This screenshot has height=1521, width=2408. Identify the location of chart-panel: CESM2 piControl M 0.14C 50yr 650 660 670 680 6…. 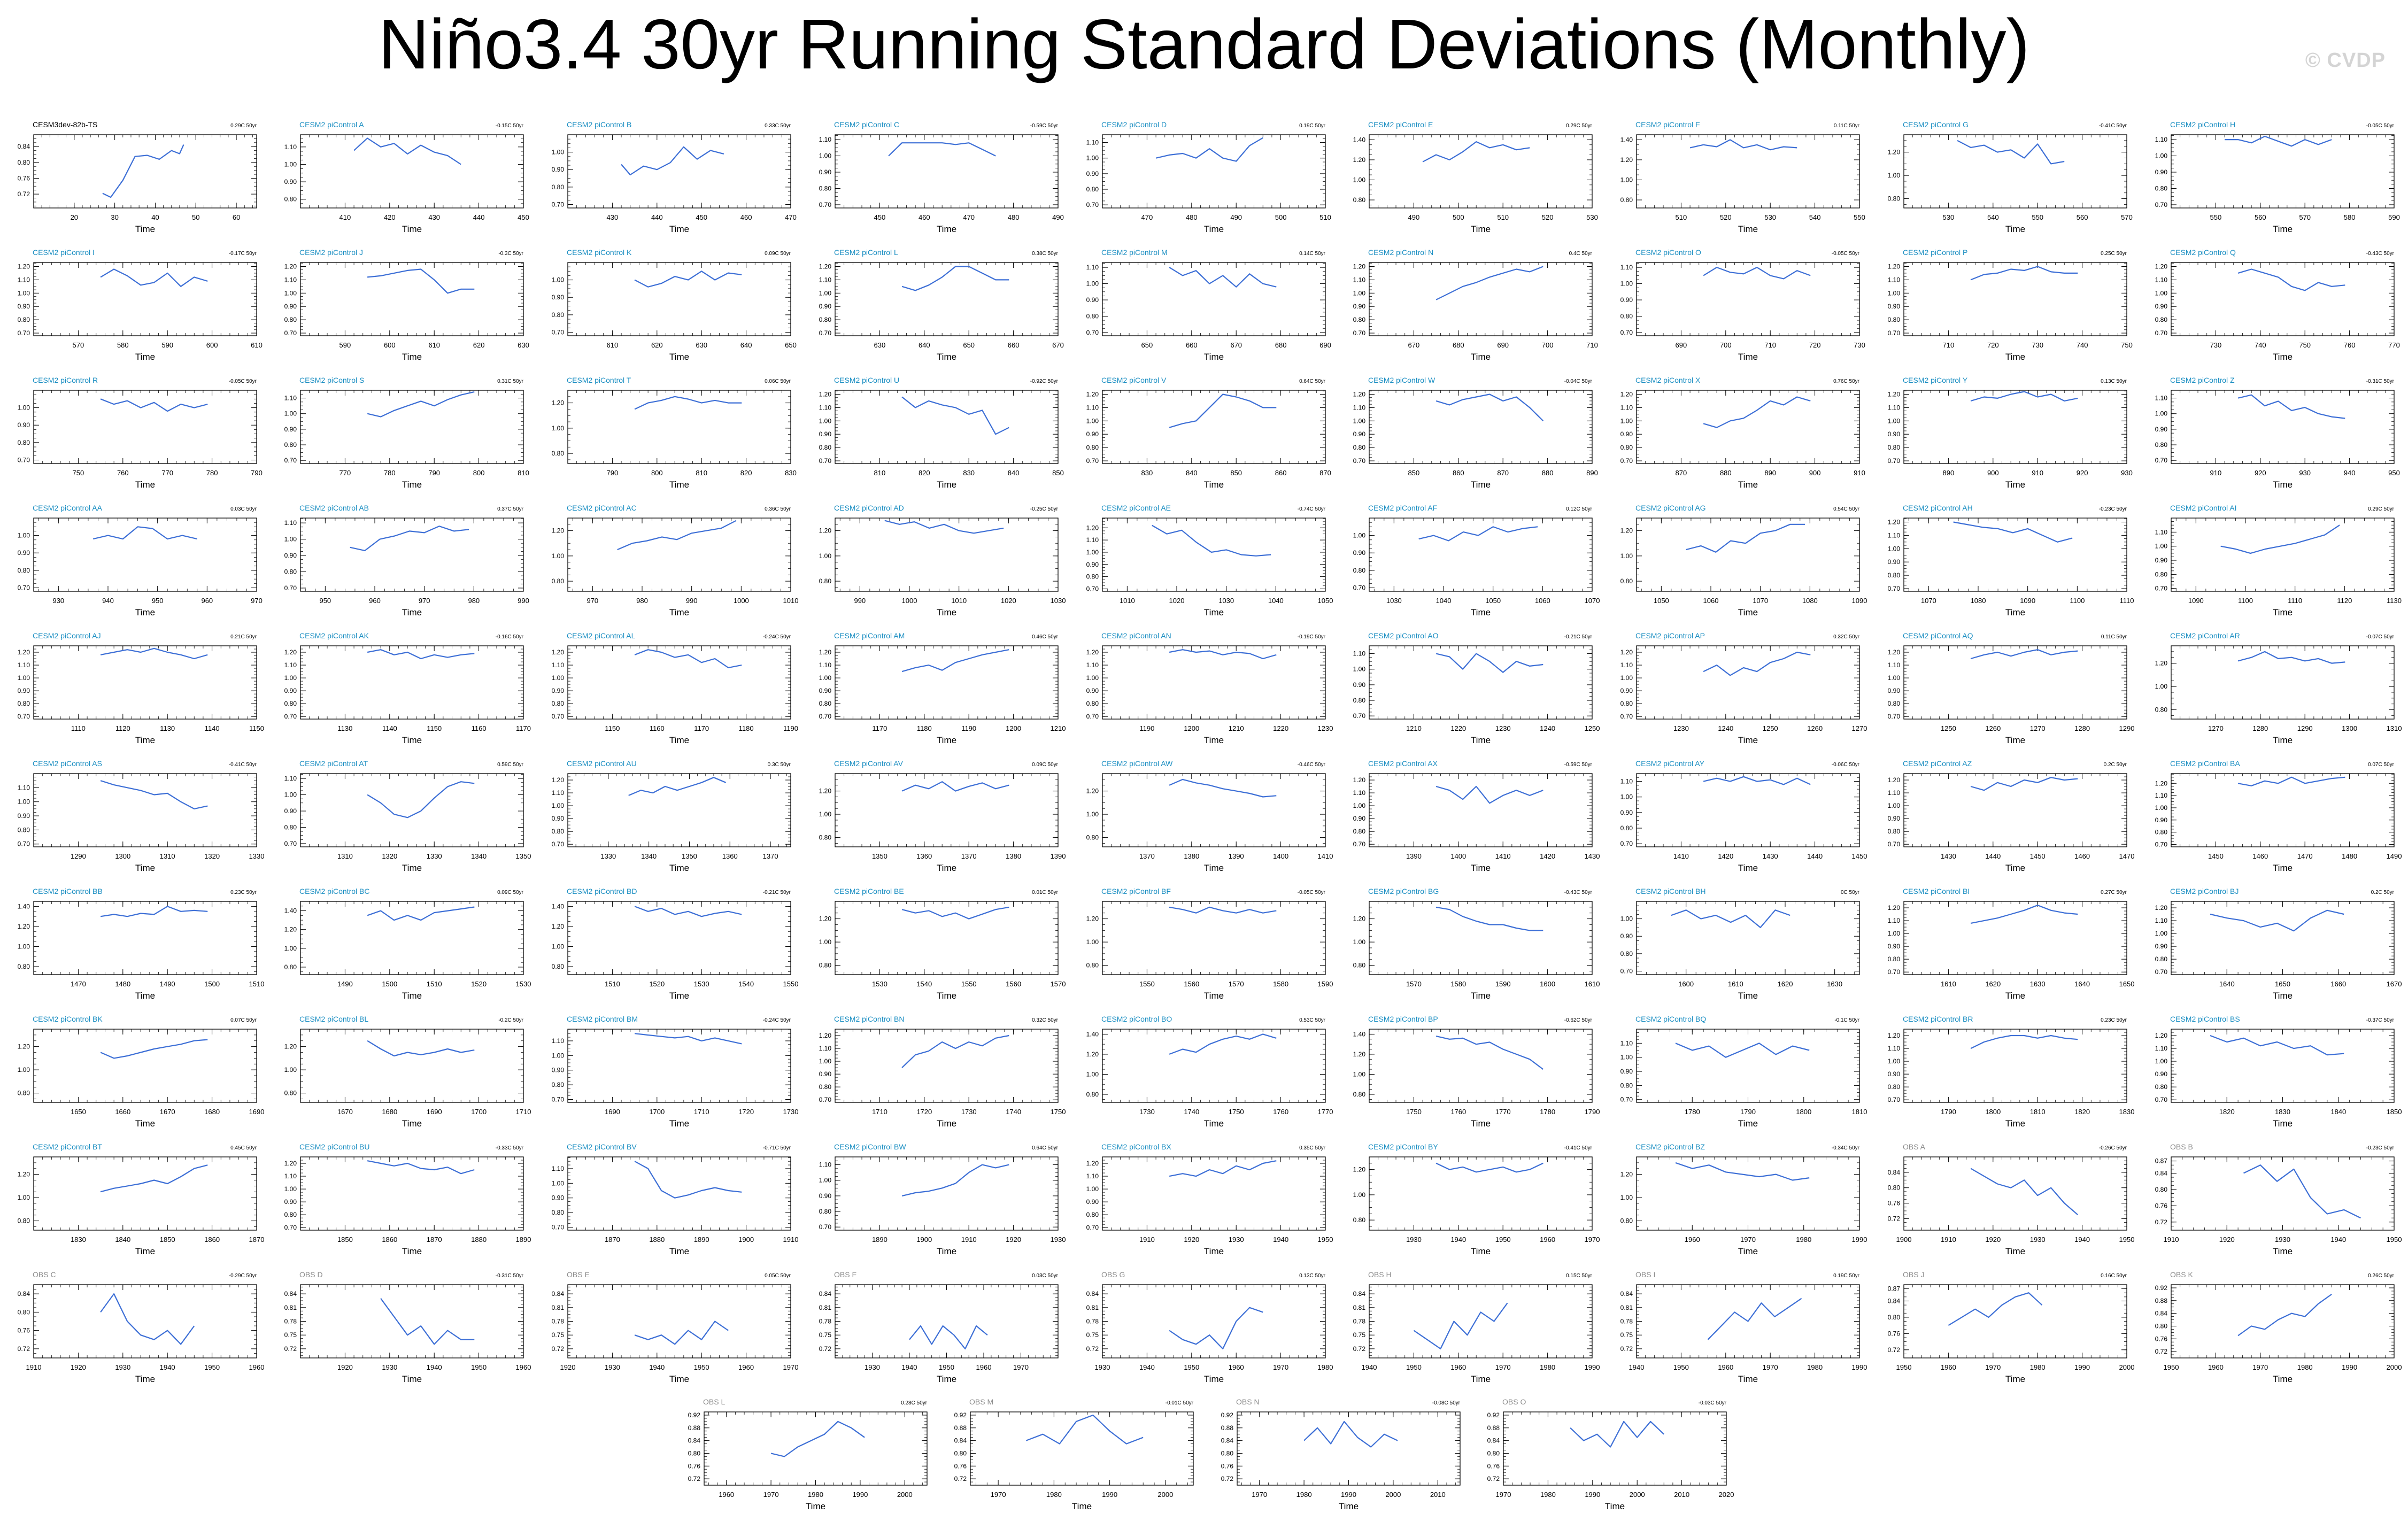
(1208, 305).